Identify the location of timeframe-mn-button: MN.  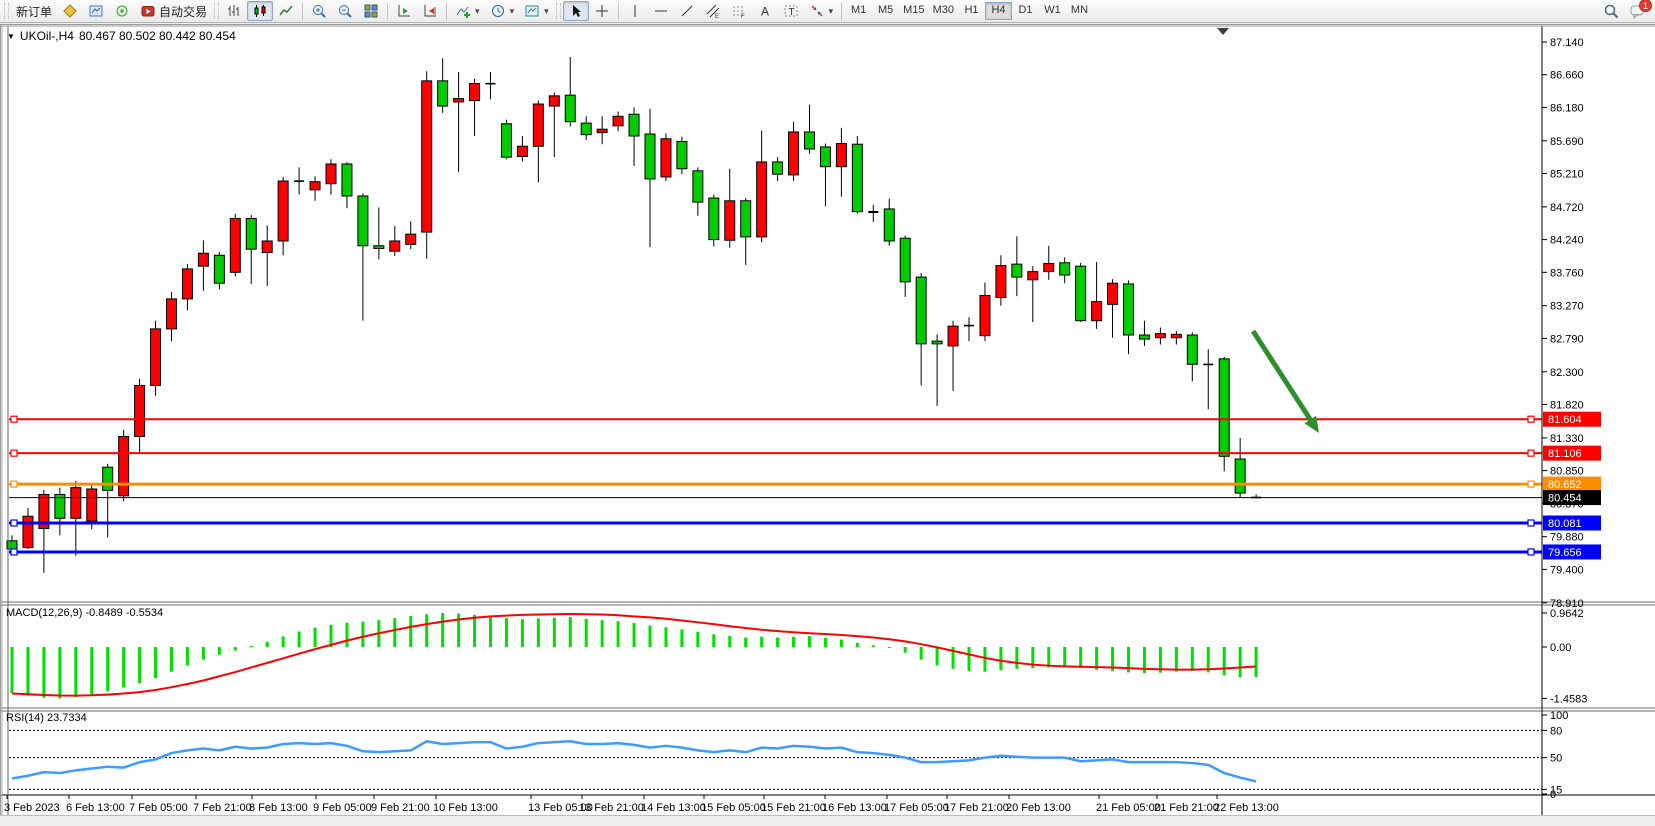
(1079, 10).